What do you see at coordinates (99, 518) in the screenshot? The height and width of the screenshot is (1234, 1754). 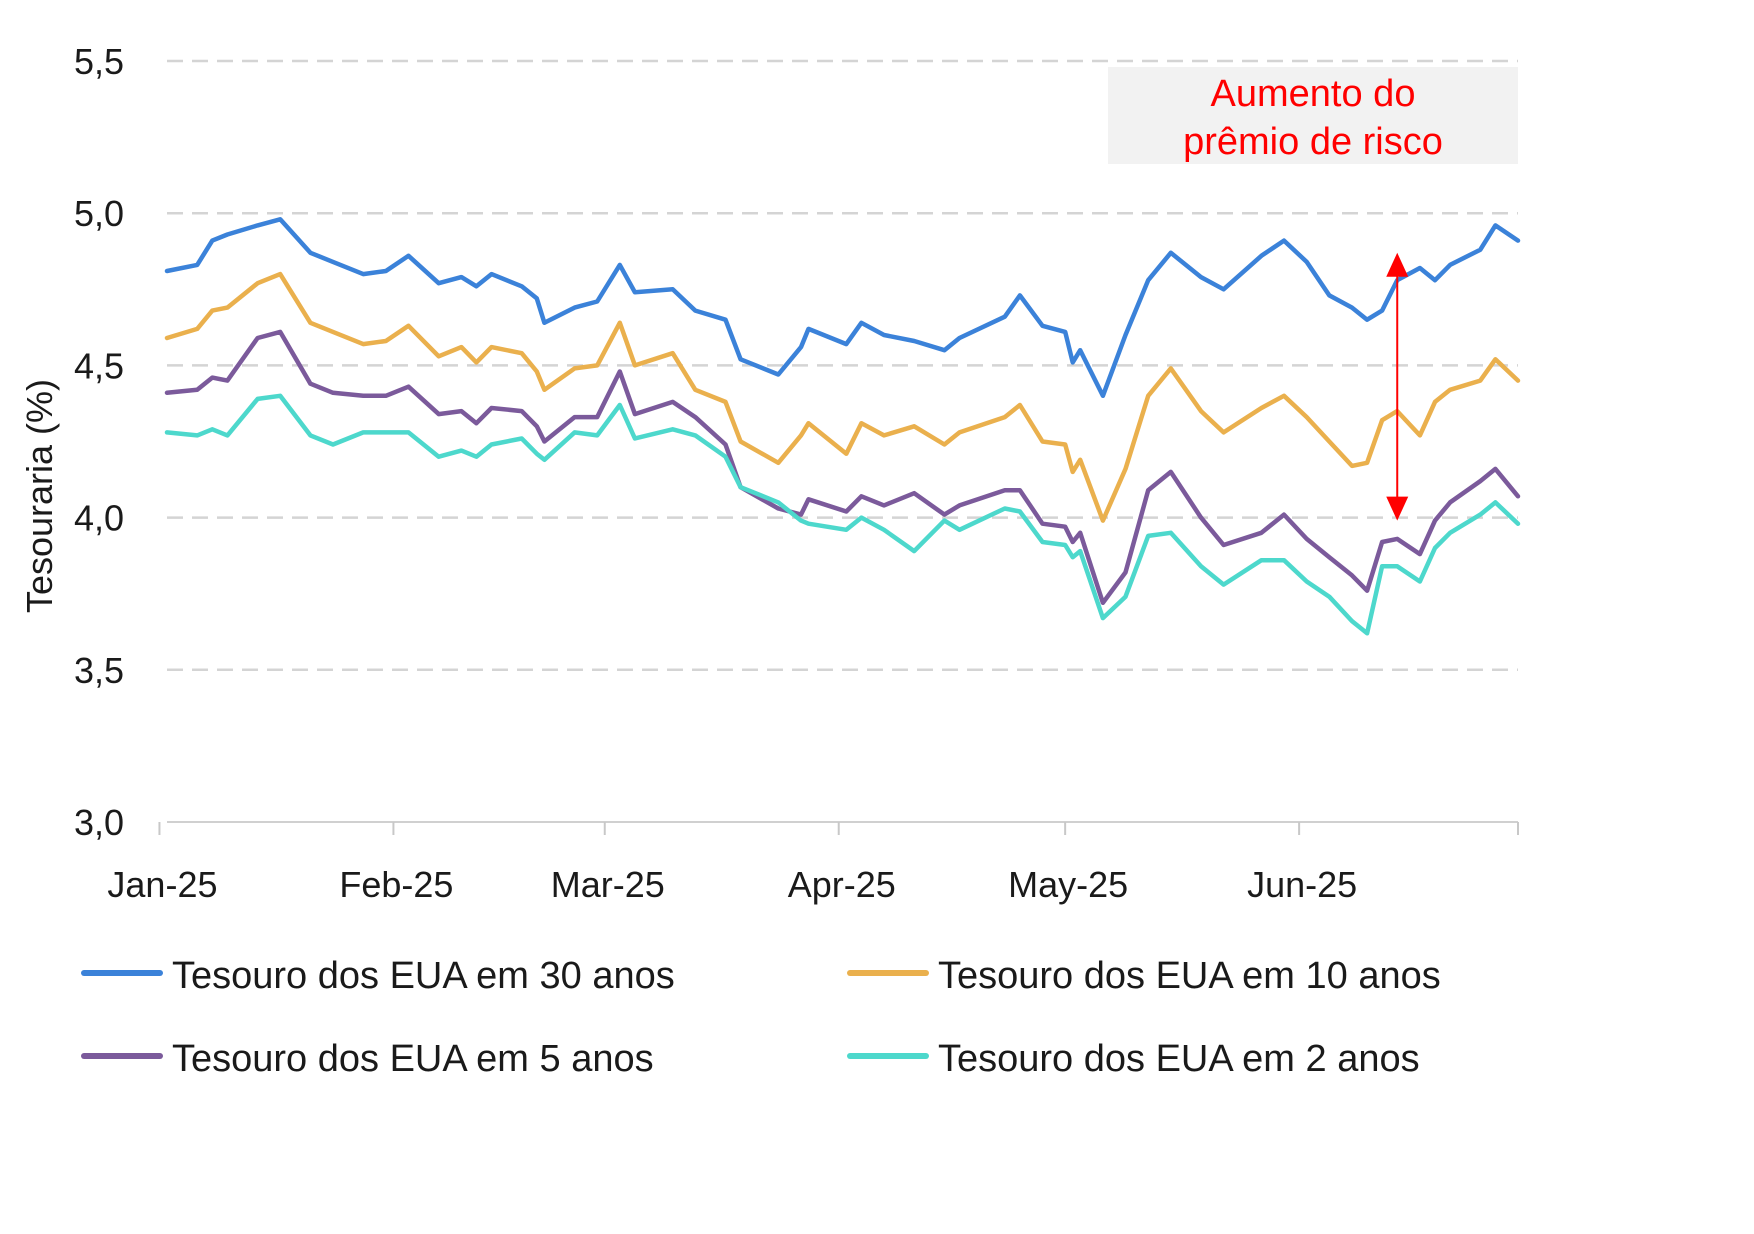 I see `y-tick-label: 4,0` at bounding box center [99, 518].